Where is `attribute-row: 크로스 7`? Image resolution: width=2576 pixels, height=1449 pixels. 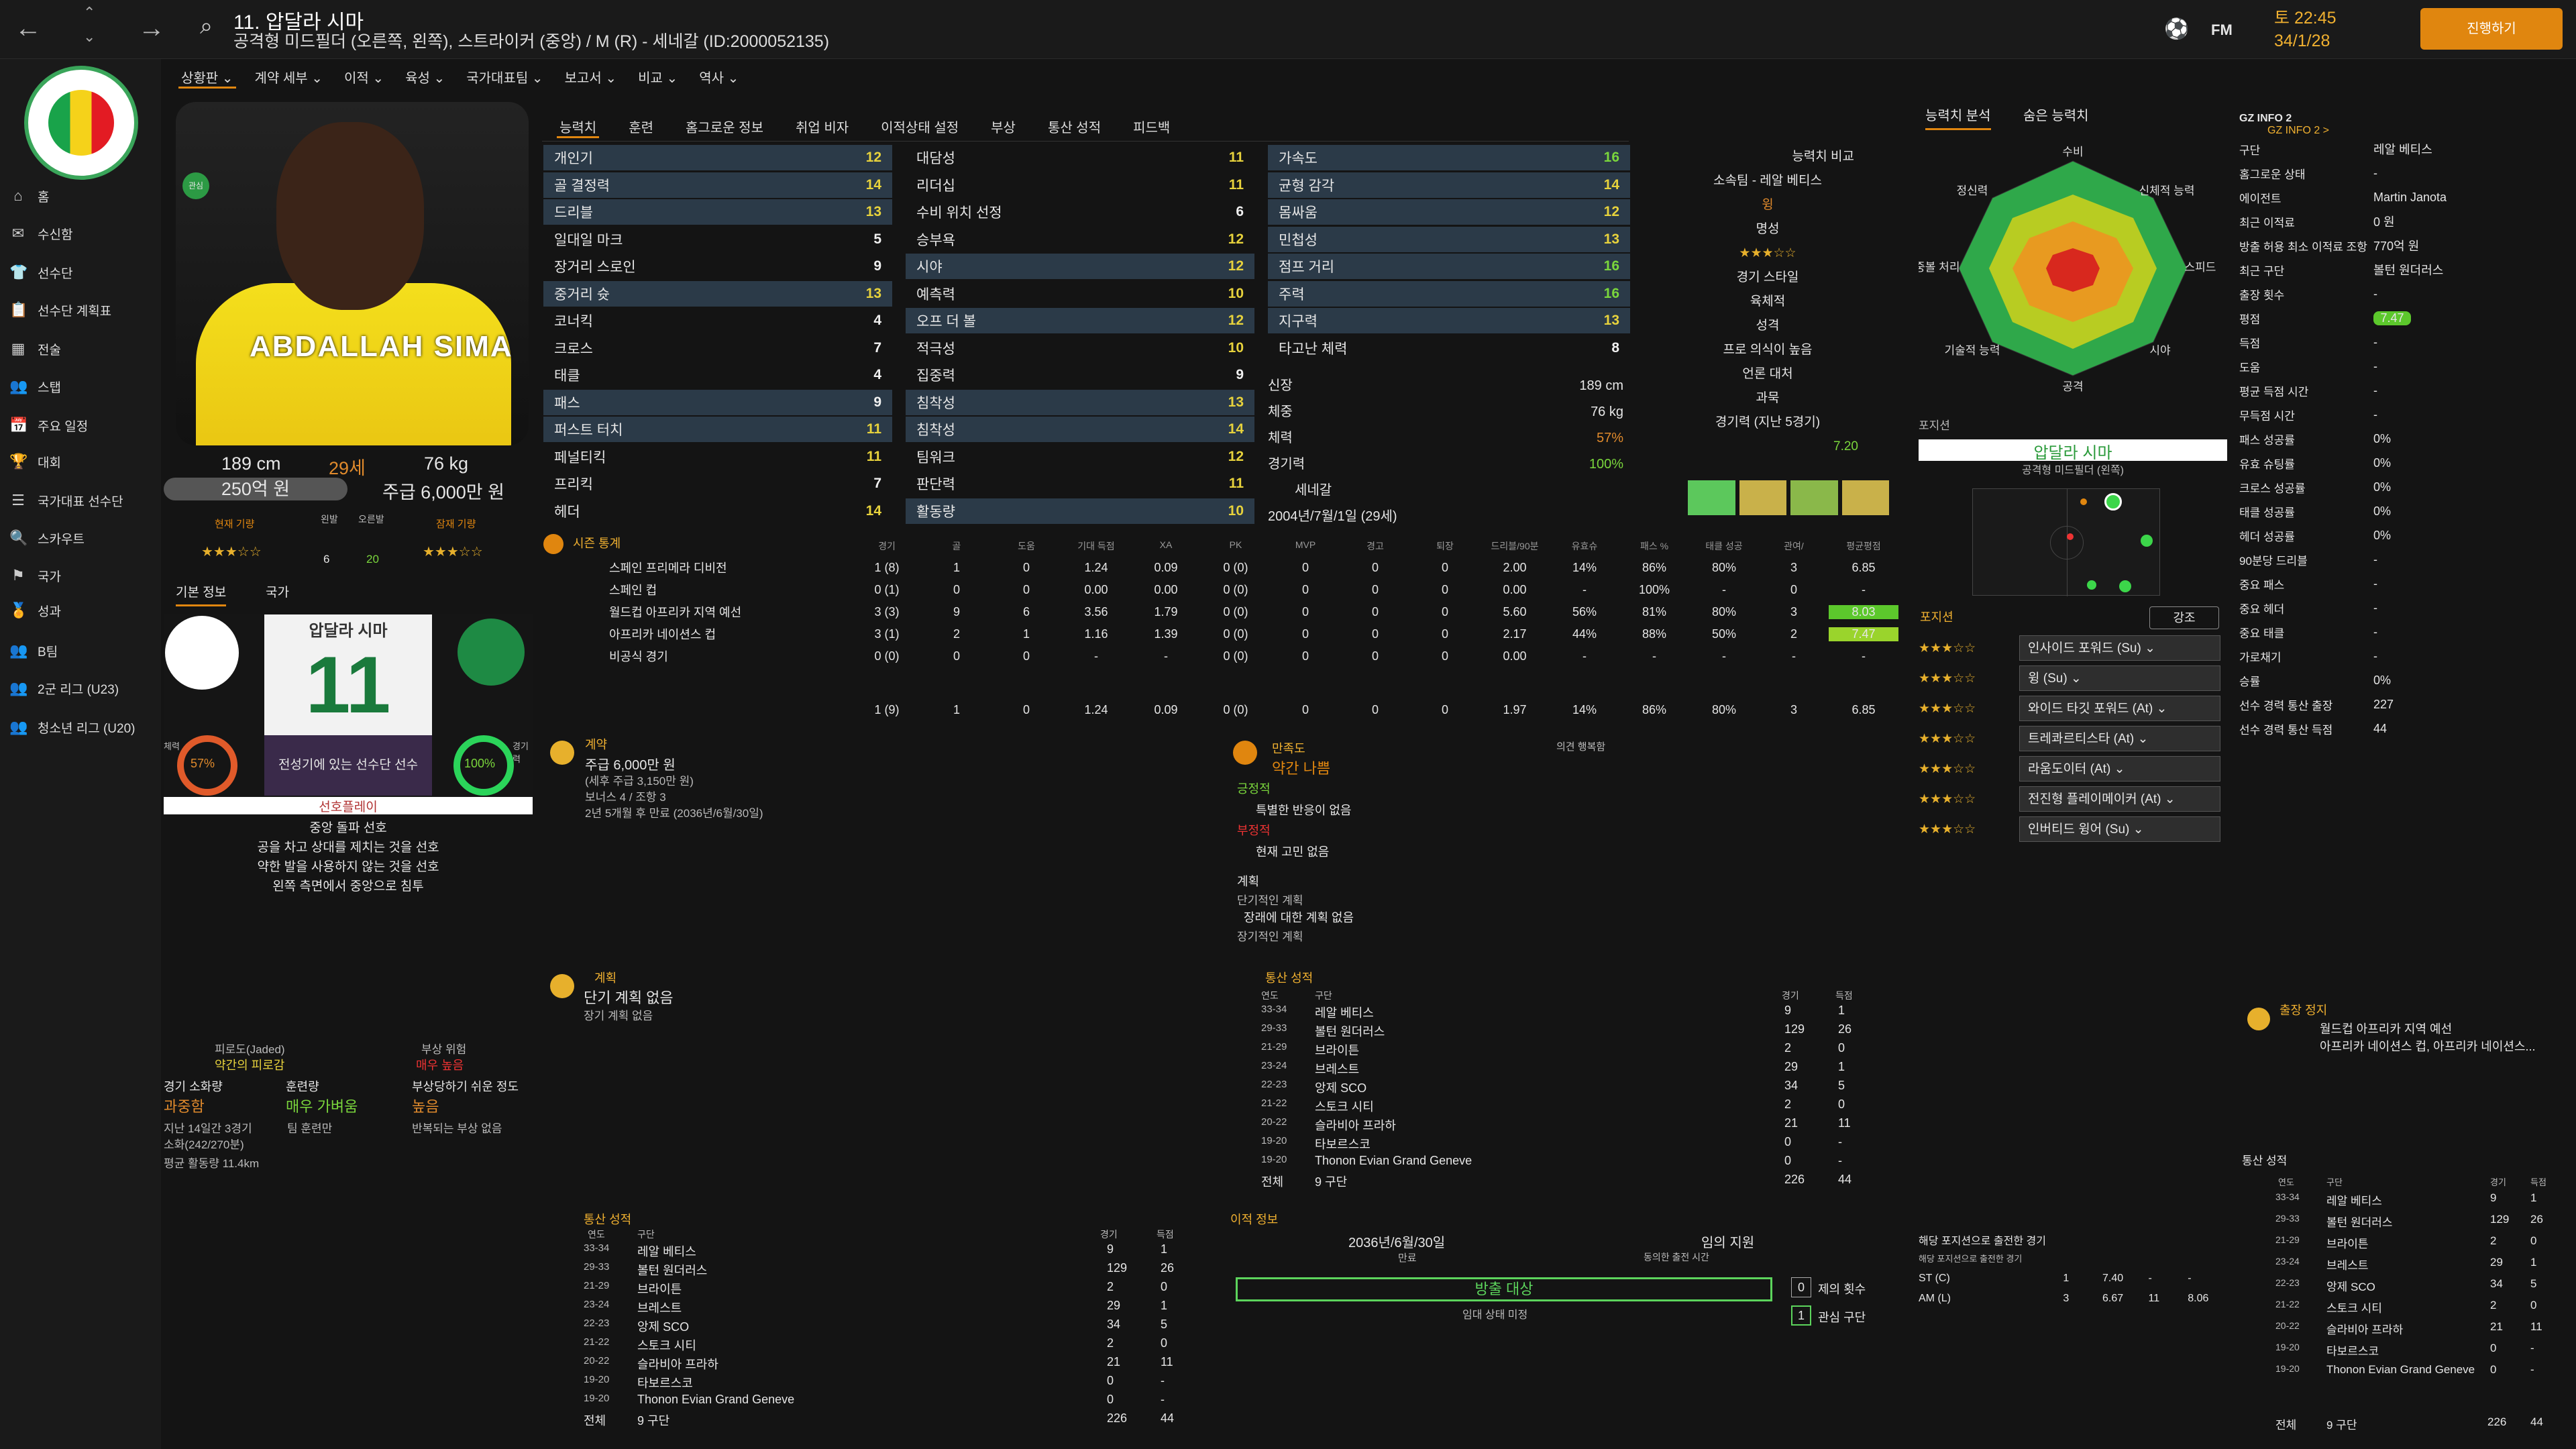
attribute-row: 크로스 7 is located at coordinates (717, 348).